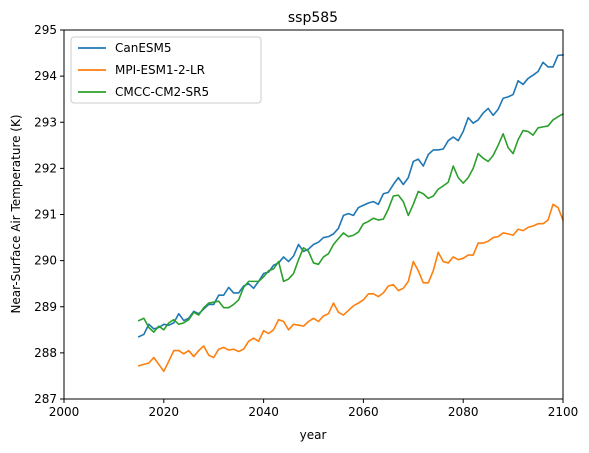 The width and height of the screenshot is (589, 453). Describe the element at coordinates (263, 412) in the screenshot. I see `x-tick-label: 2040` at that location.